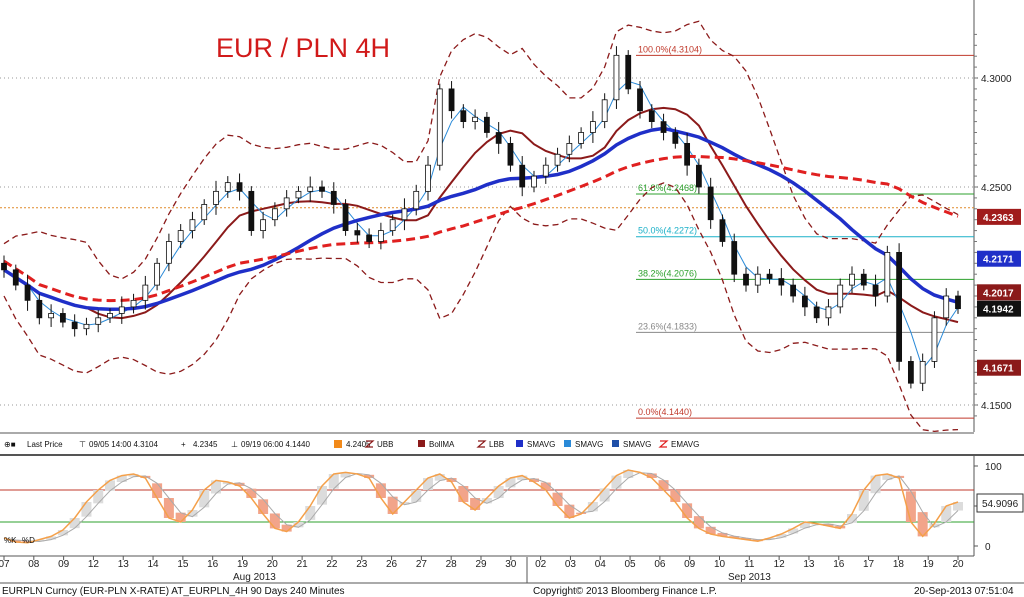  Describe the element at coordinates (685, 444) in the screenshot. I see `legend-item: EMAVG` at that location.